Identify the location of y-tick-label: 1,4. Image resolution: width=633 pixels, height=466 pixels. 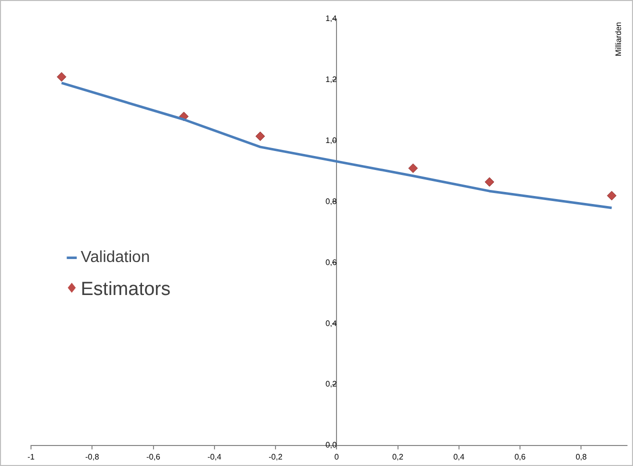
(332, 19).